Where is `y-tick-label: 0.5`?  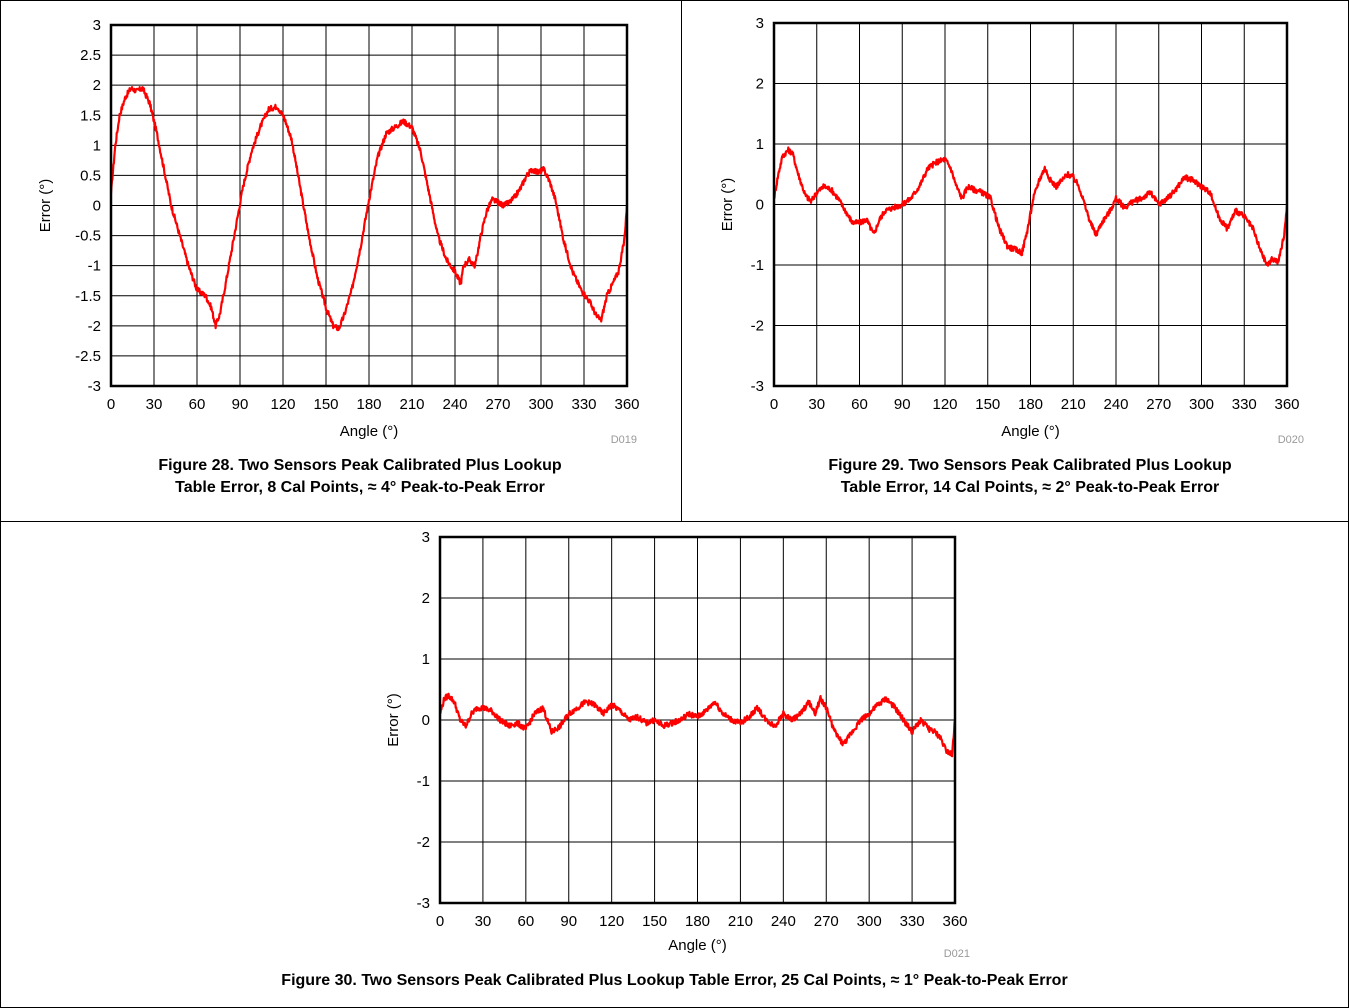
y-tick-label: 0.5 is located at coordinates (90, 175).